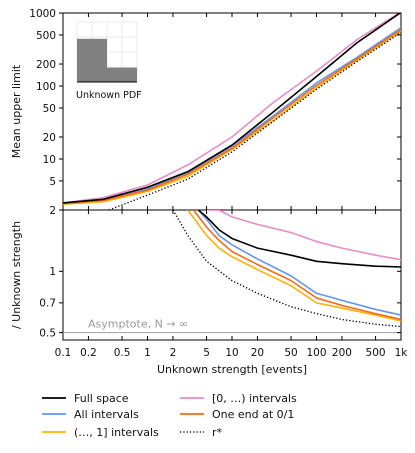 The height and width of the screenshot is (453, 415). I want to click on bottom-series-1-intervals, so click(294, 266).